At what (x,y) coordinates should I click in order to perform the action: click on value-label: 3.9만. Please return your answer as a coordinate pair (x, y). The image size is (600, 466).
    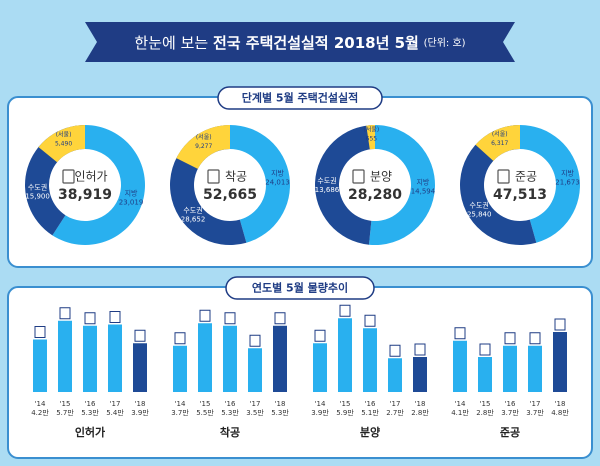
    Looking at the image, I should click on (320, 412).